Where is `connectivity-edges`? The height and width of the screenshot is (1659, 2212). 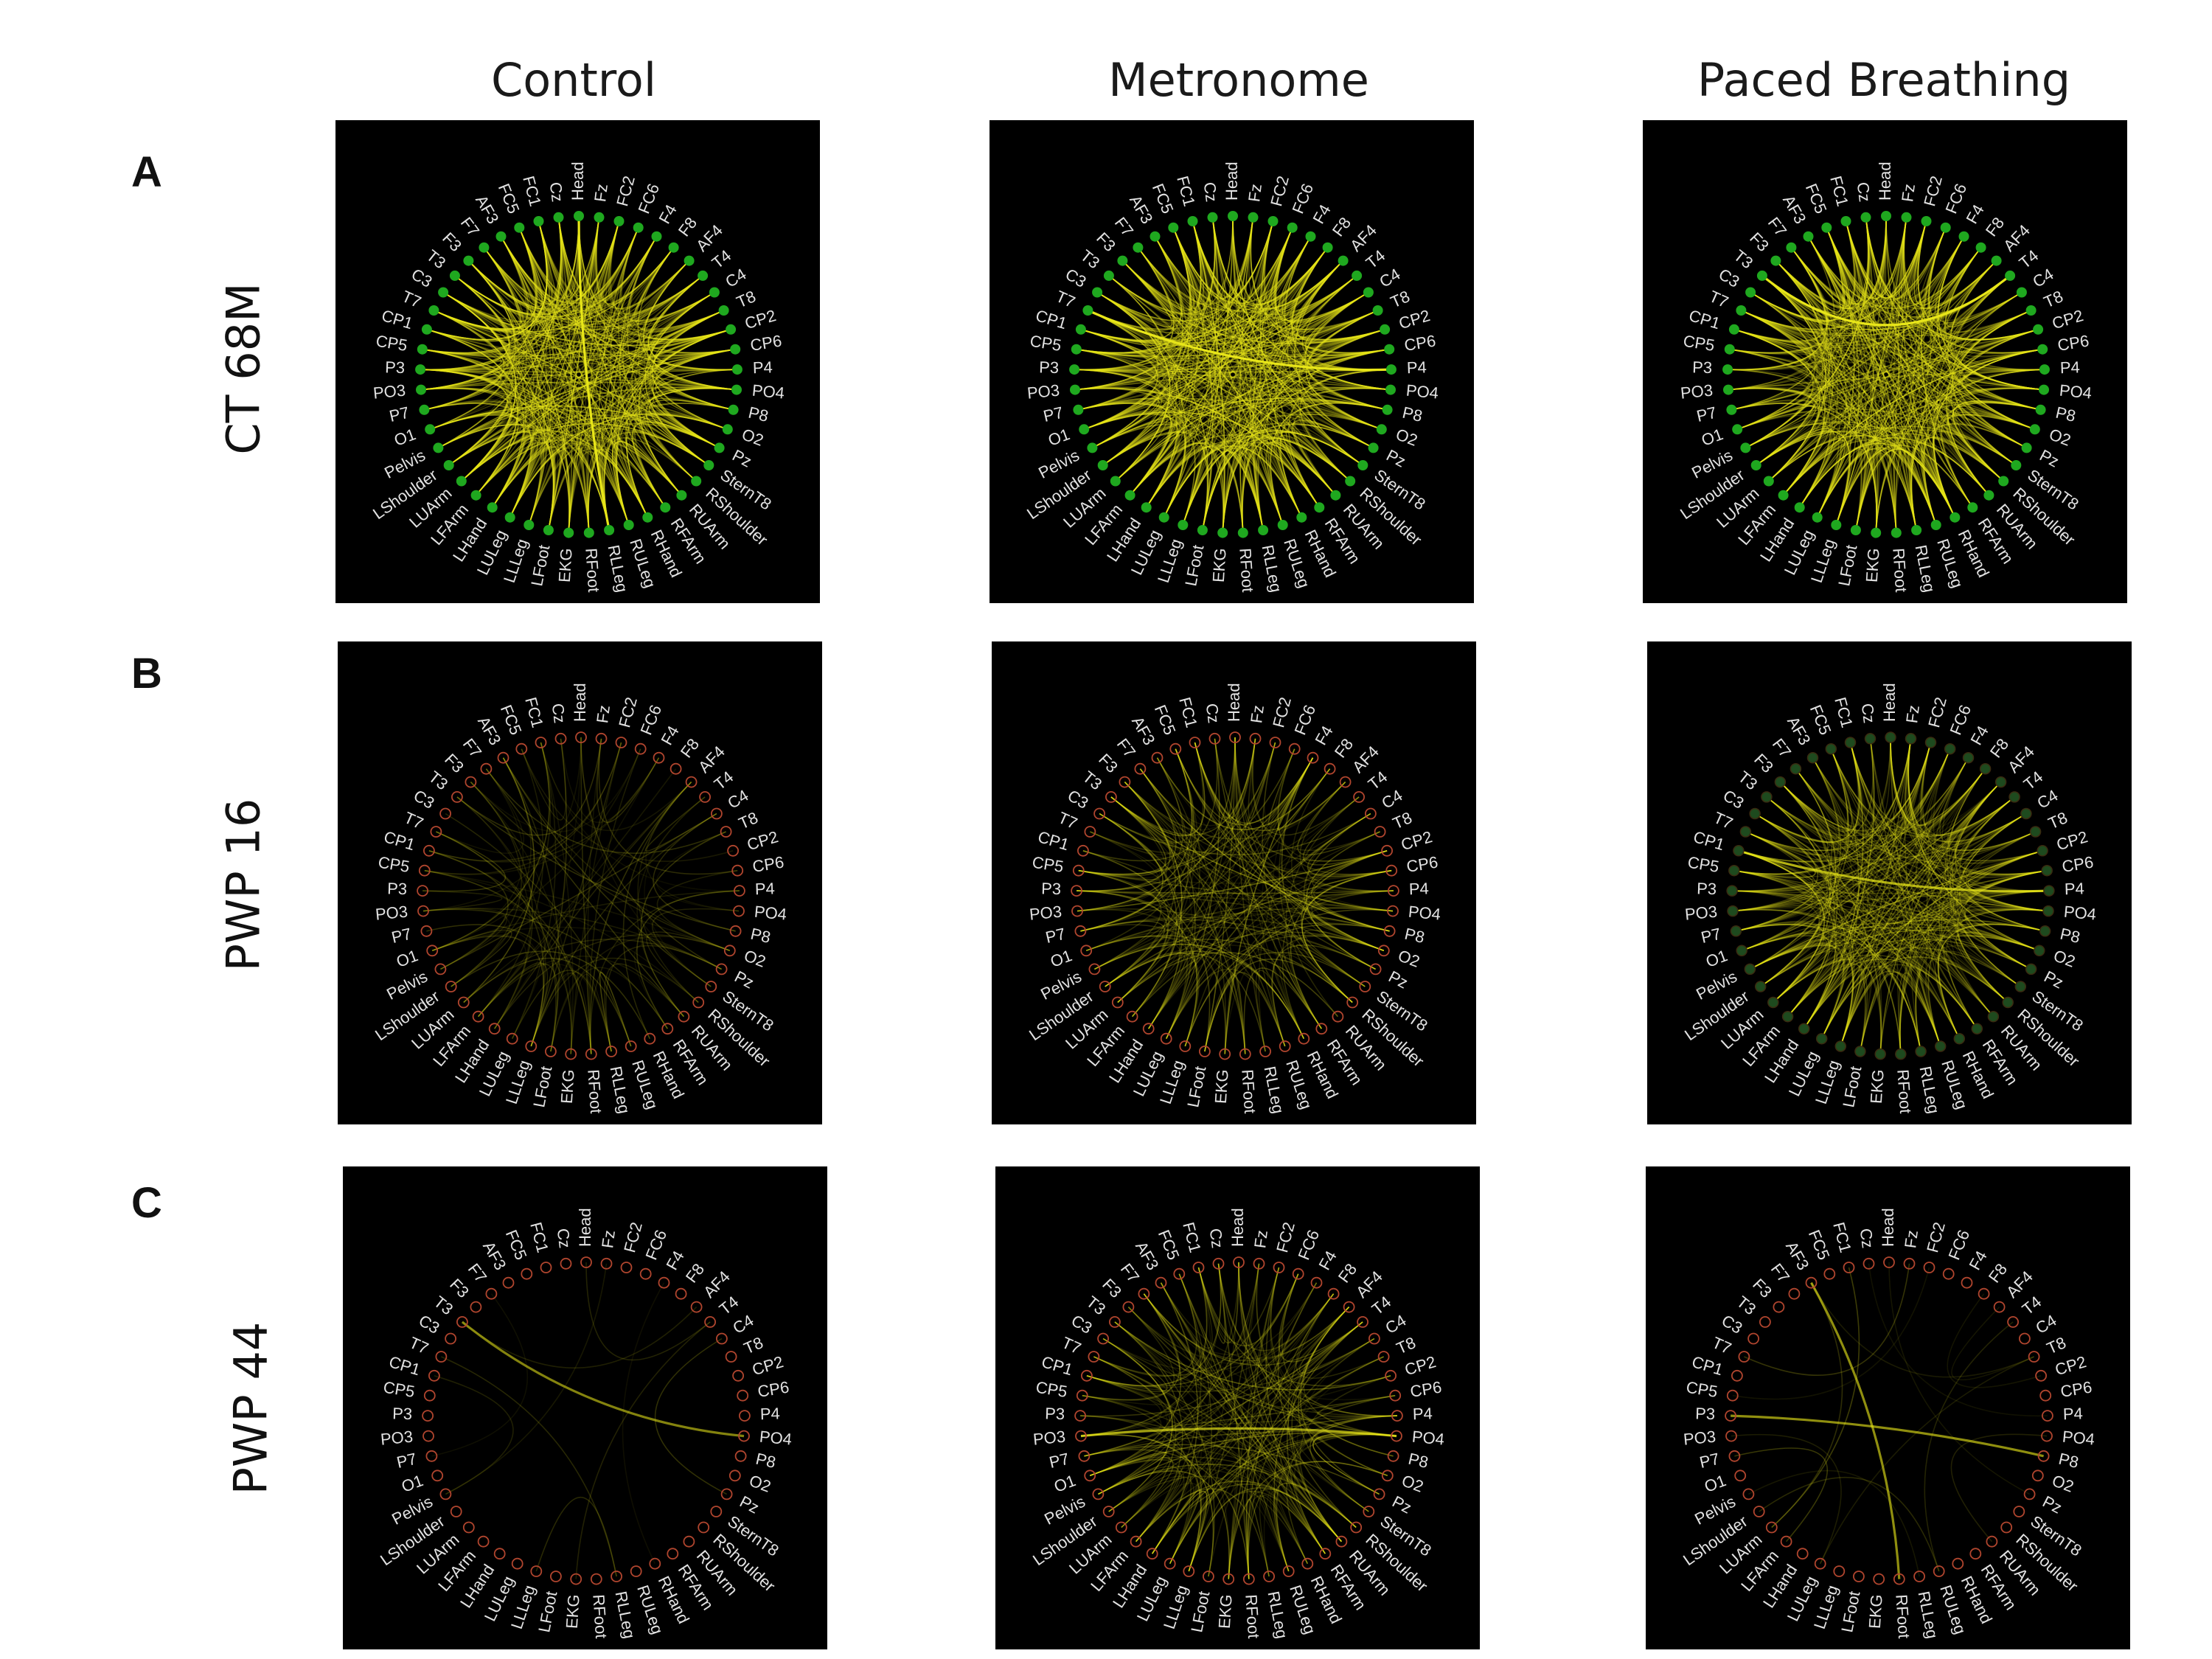 connectivity-edges is located at coordinates (1890, 895).